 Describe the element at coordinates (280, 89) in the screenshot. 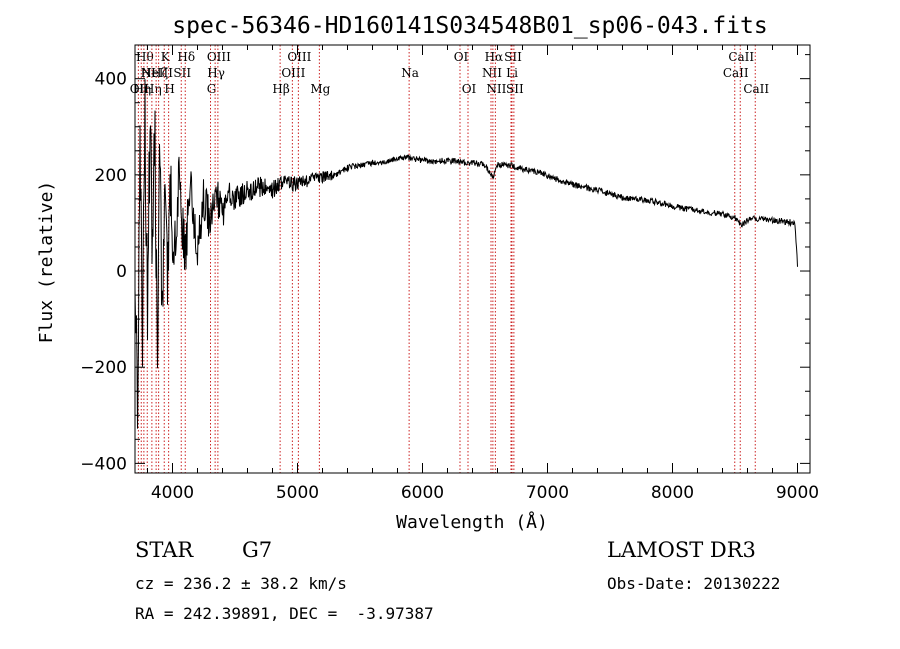

I see `spectral-line-label: Hβ` at that location.